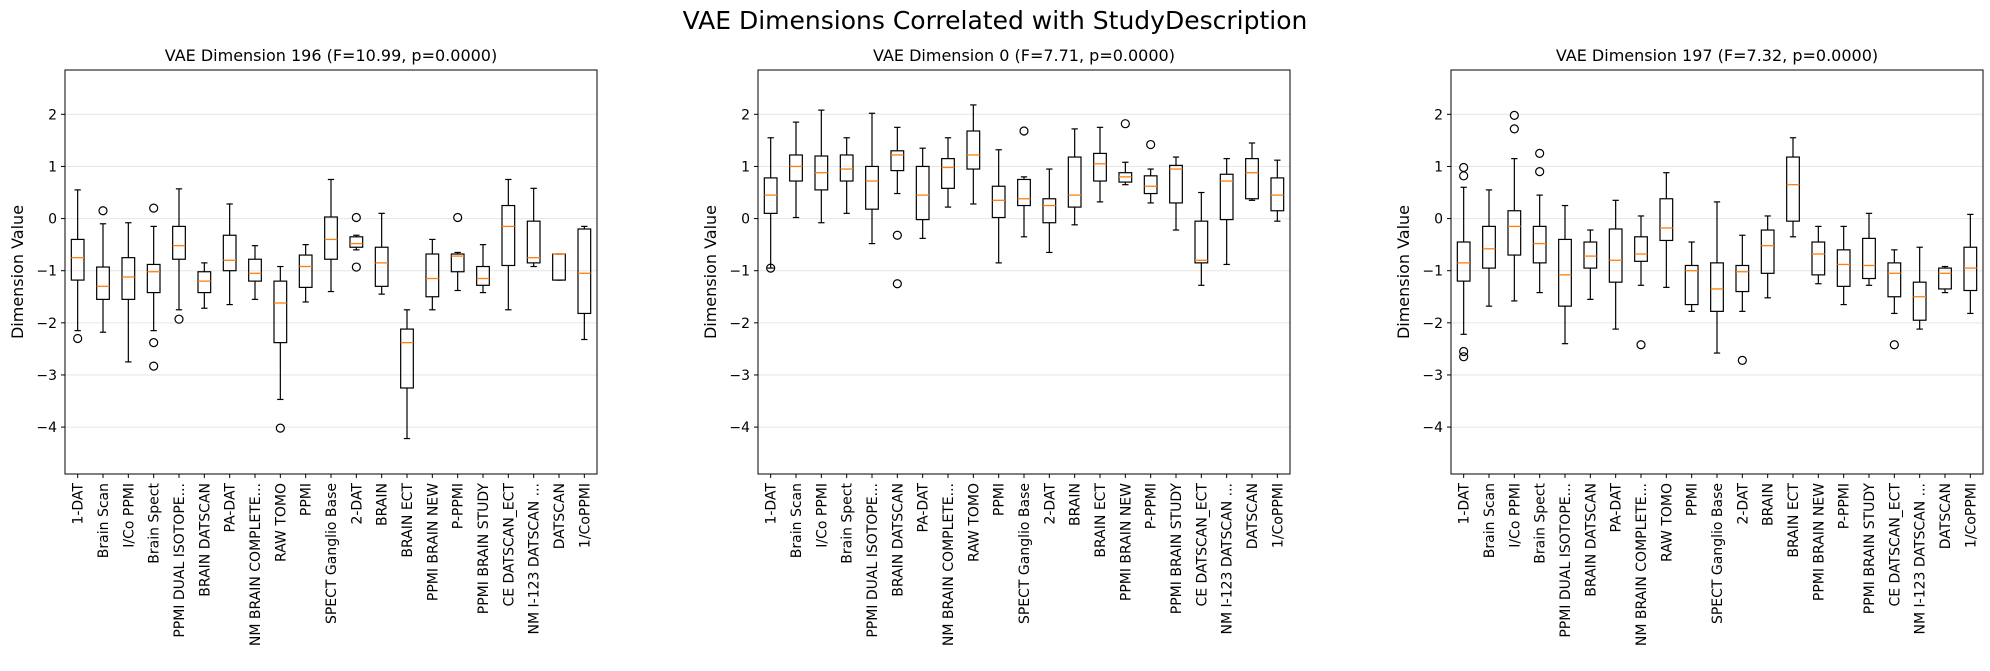  Describe the element at coordinates (46, 428) in the screenshot. I see `y-tick-label: −4` at that location.